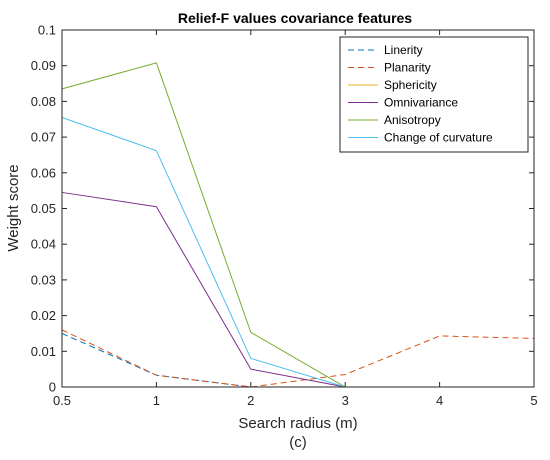 The height and width of the screenshot is (460, 550). What do you see at coordinates (438, 138) in the screenshot?
I see `legend-label-change-of-curvature: Change of curvature` at bounding box center [438, 138].